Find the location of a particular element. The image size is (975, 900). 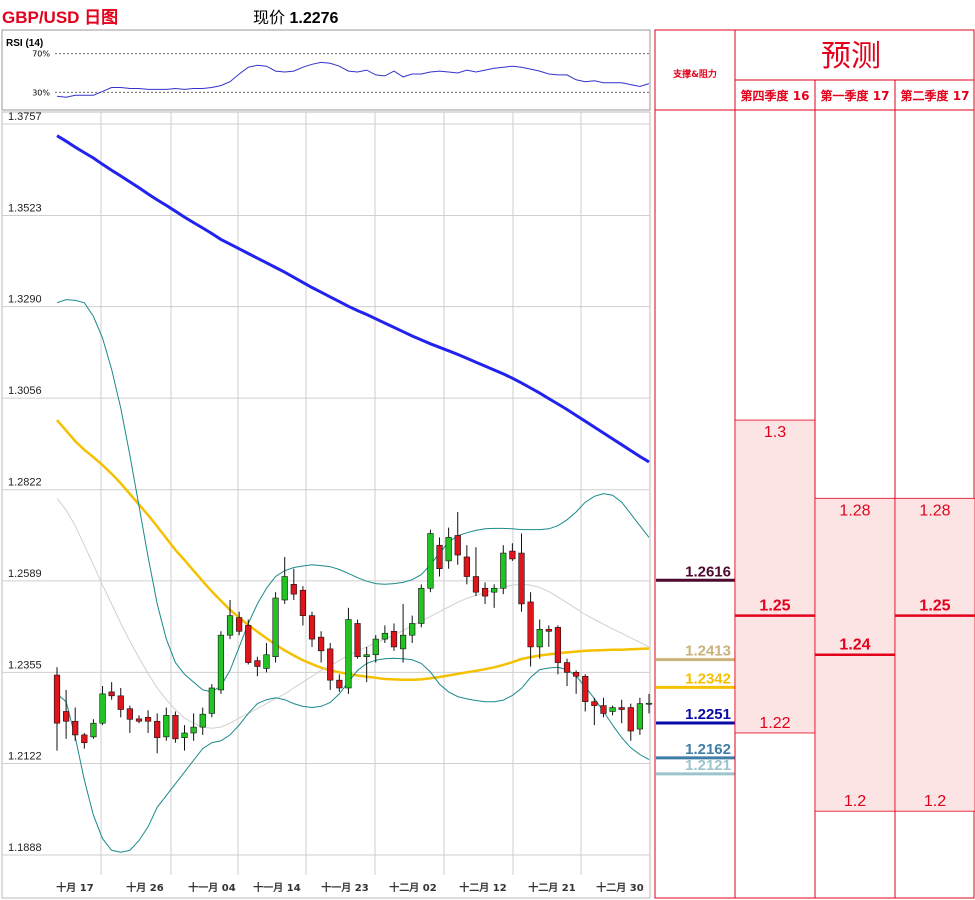

series-bb_lower is located at coordinates (353, 755).